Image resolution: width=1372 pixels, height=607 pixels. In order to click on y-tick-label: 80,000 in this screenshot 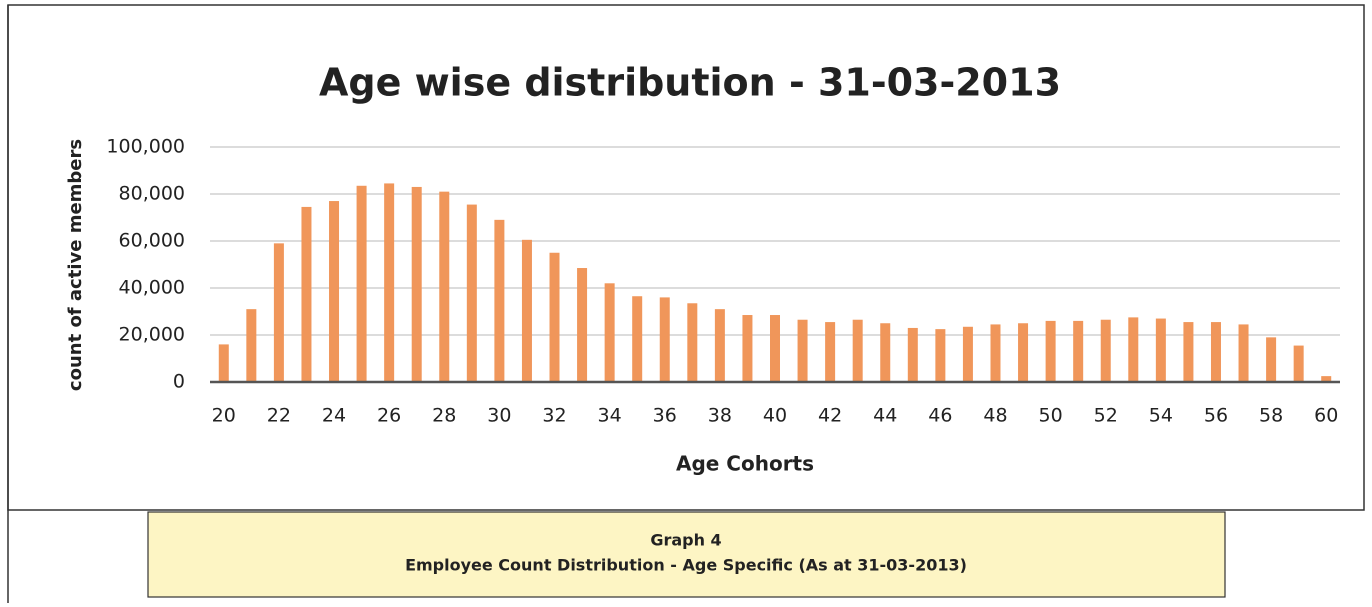, I will do `click(152, 194)`.